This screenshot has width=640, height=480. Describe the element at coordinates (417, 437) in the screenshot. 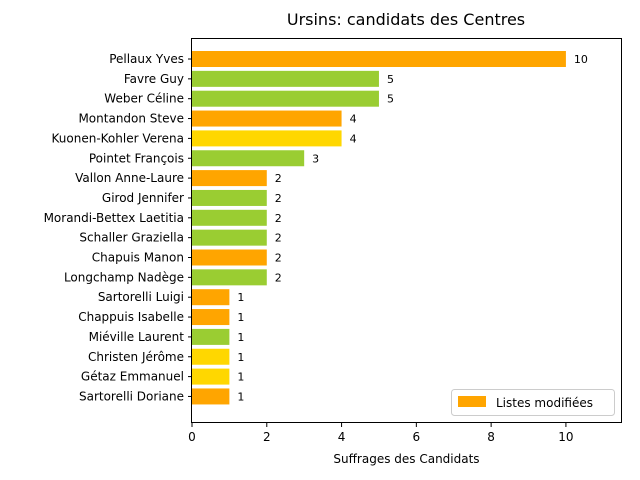

I see `x-tick-label: 6` at that location.